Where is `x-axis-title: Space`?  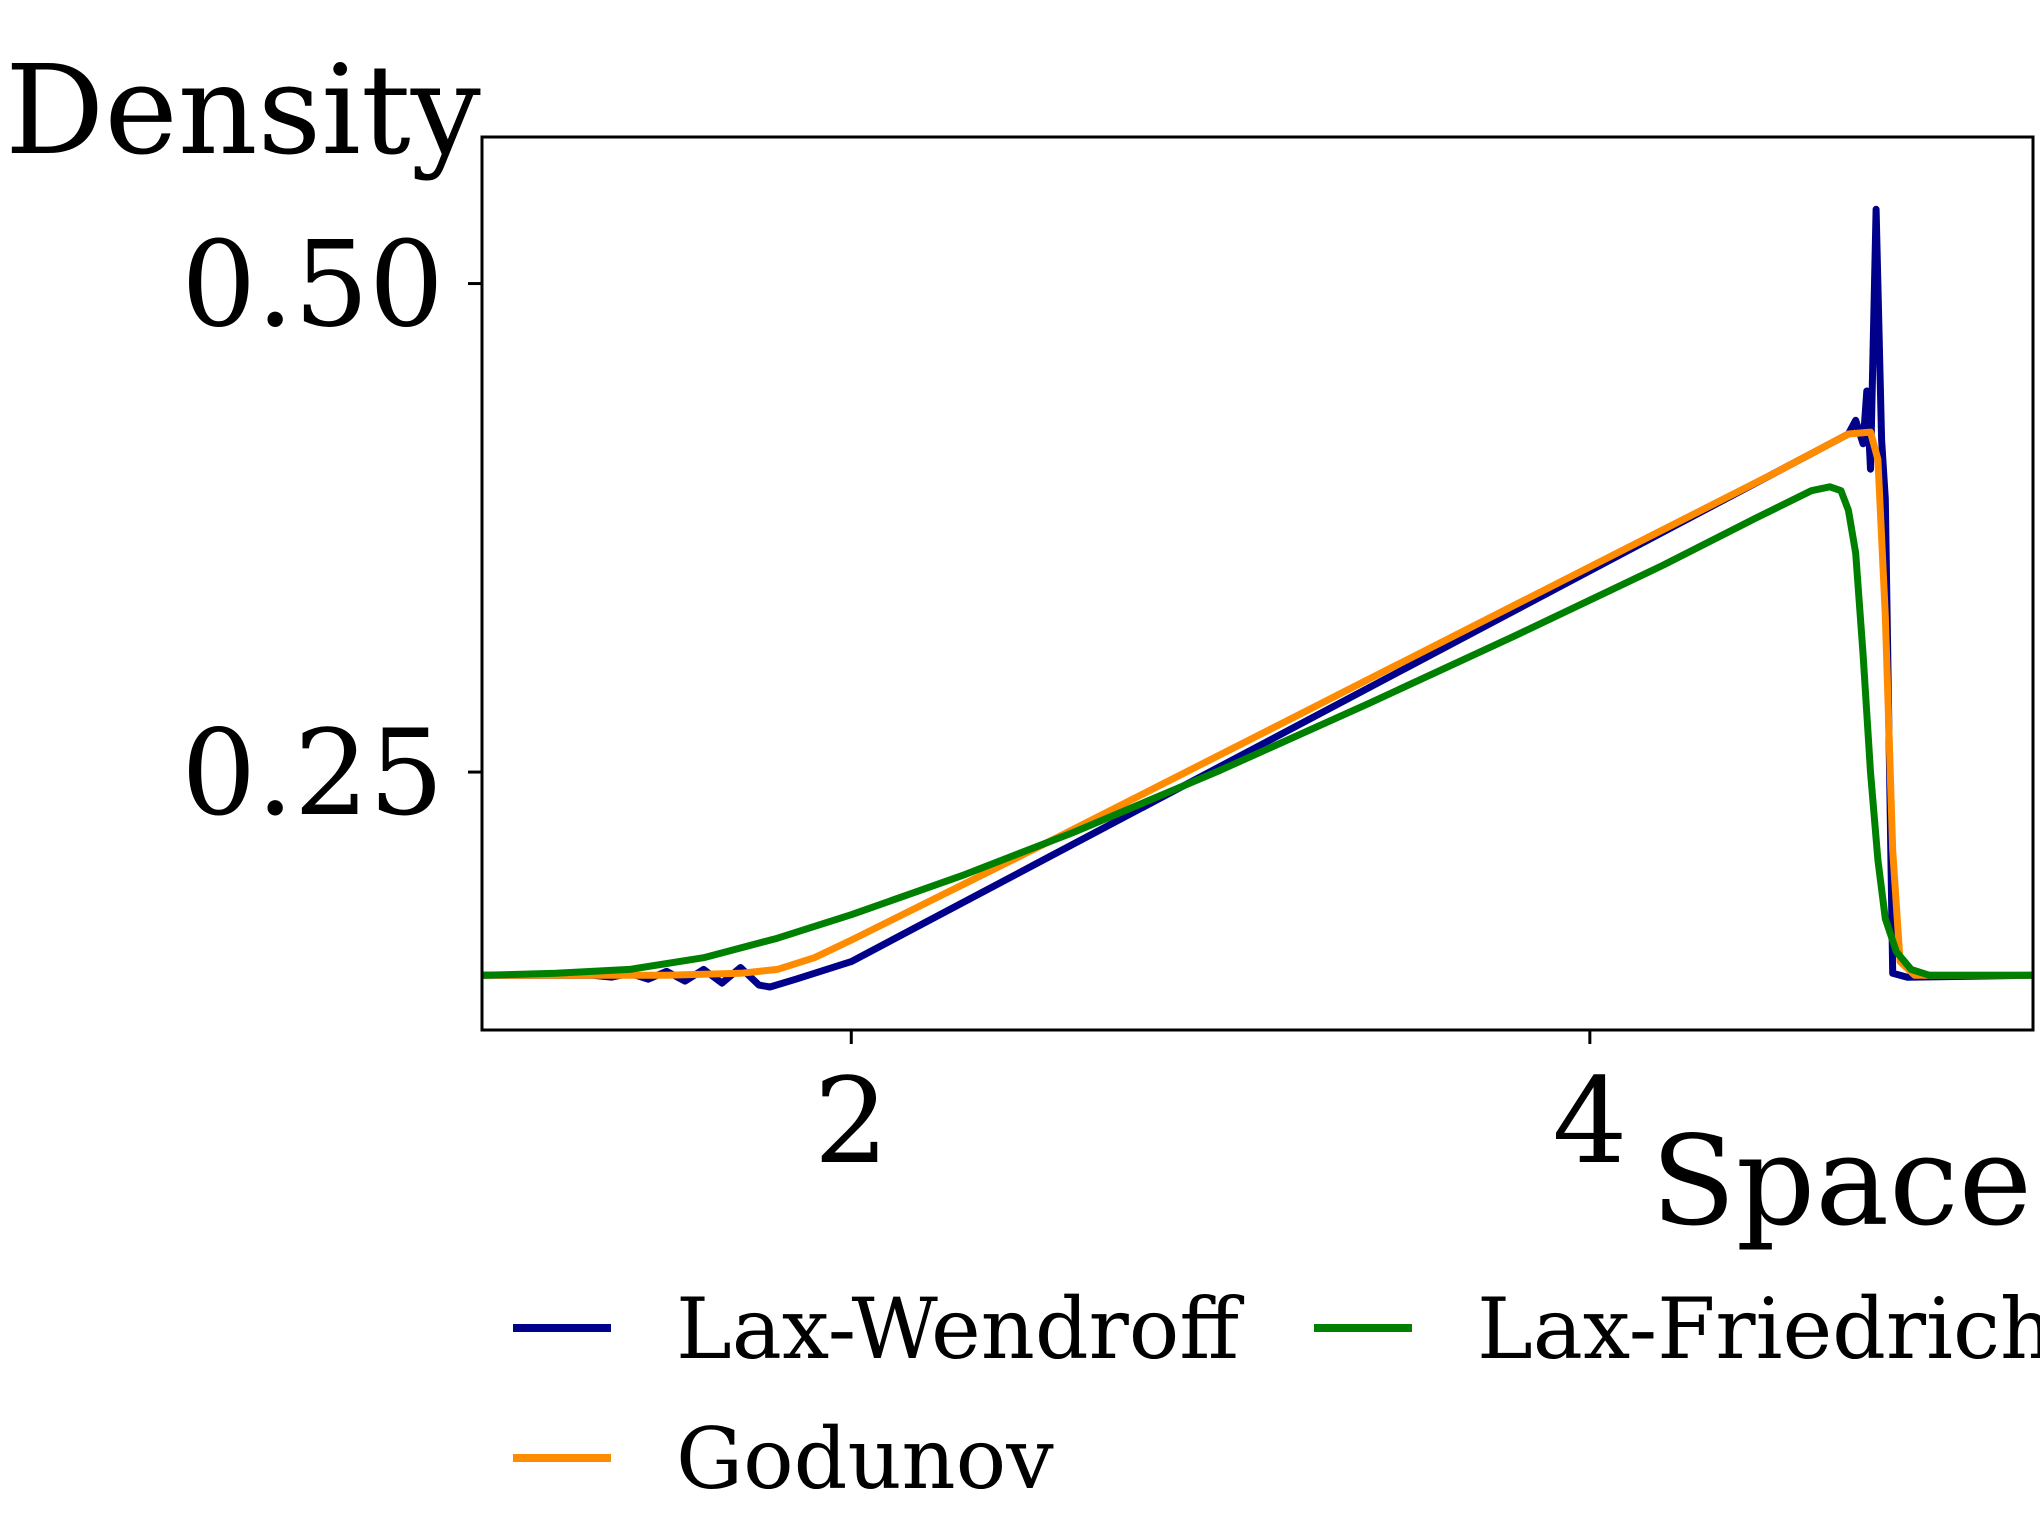 x-axis-title: Space is located at coordinates (1841, 1182).